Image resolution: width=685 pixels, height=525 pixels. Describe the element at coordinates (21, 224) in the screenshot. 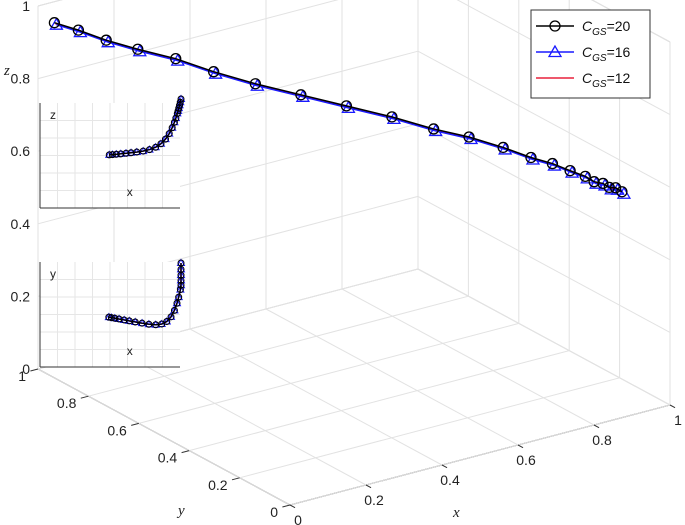

I see `z-tick-label: 0.4` at that location.